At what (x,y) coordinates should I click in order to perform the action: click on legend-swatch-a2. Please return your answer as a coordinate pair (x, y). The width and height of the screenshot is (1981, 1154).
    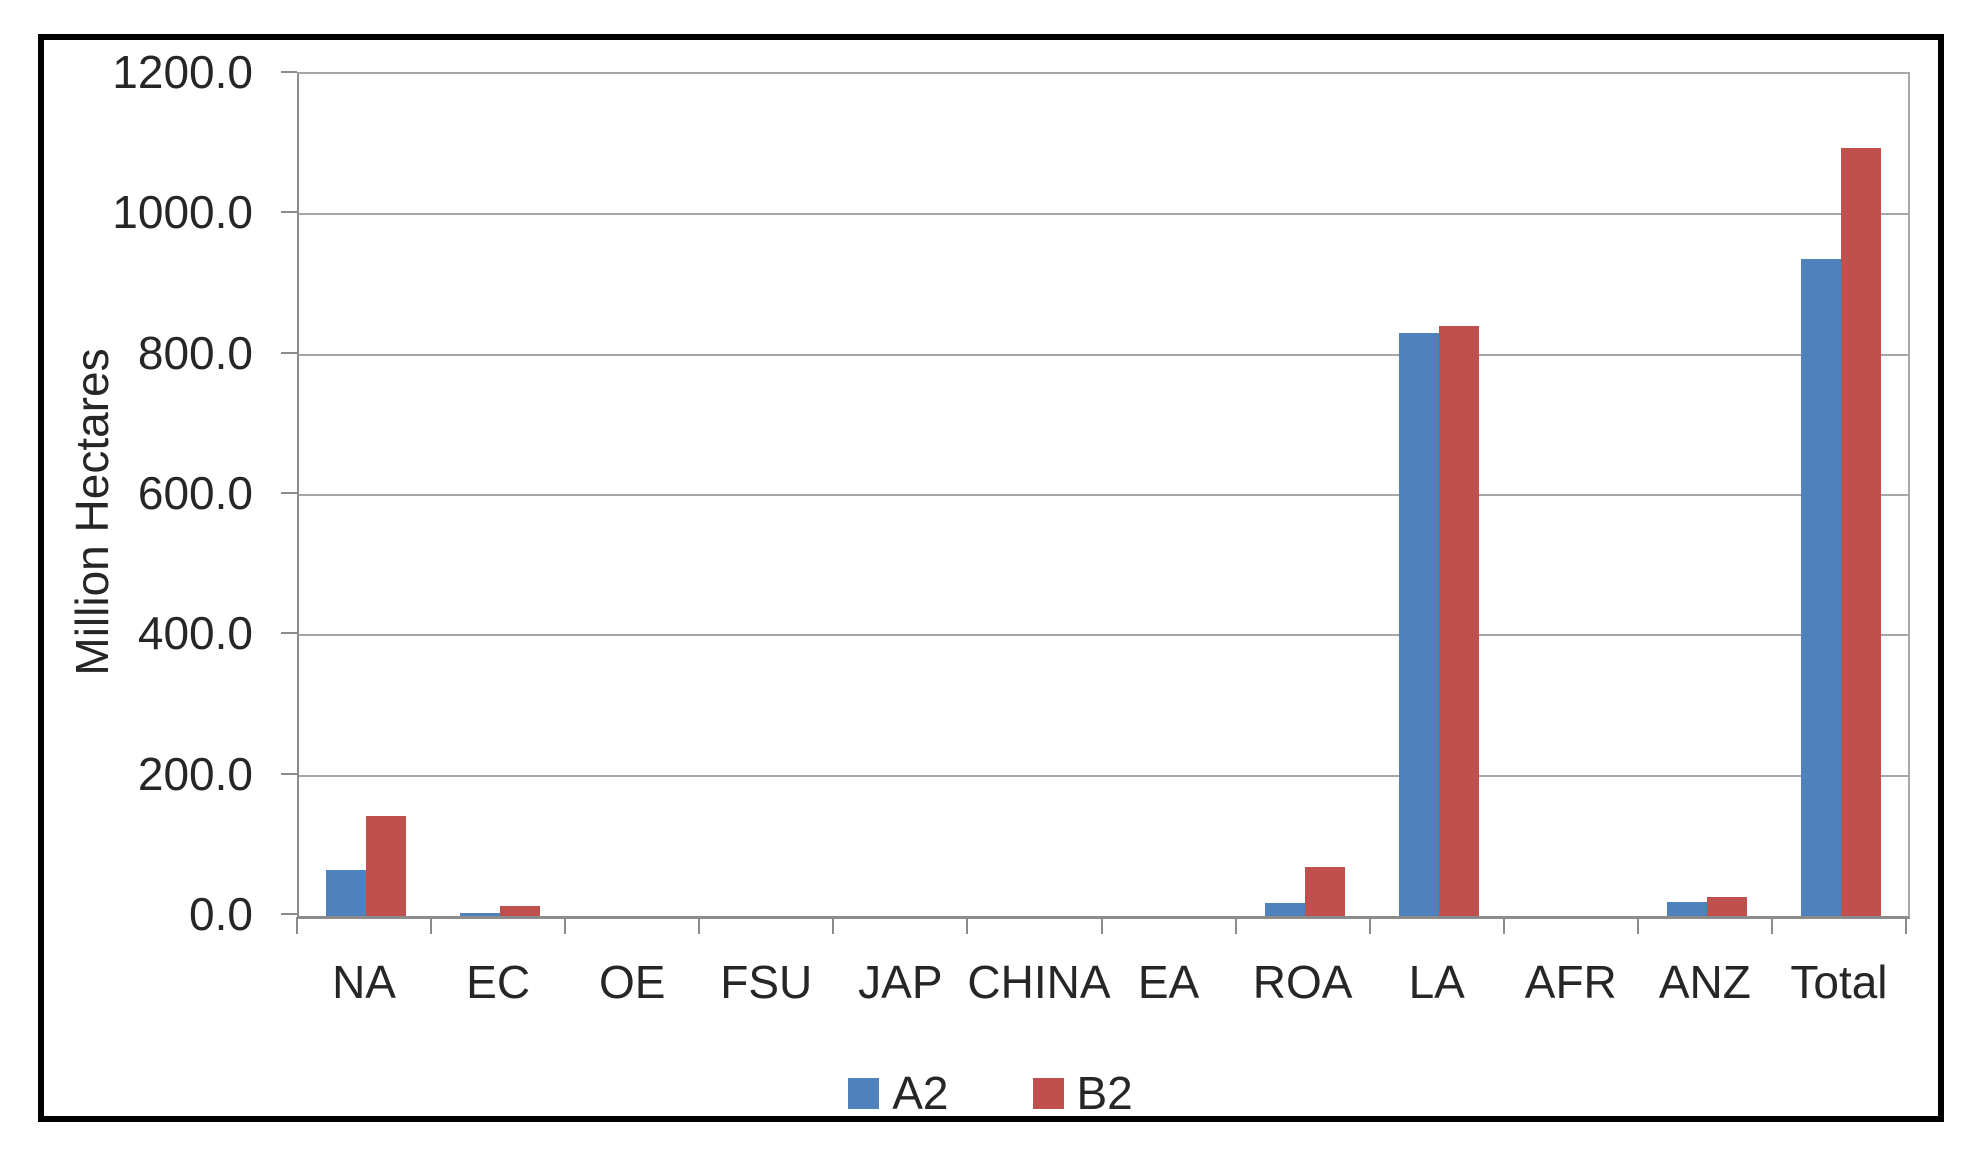
    Looking at the image, I should click on (864, 1093).